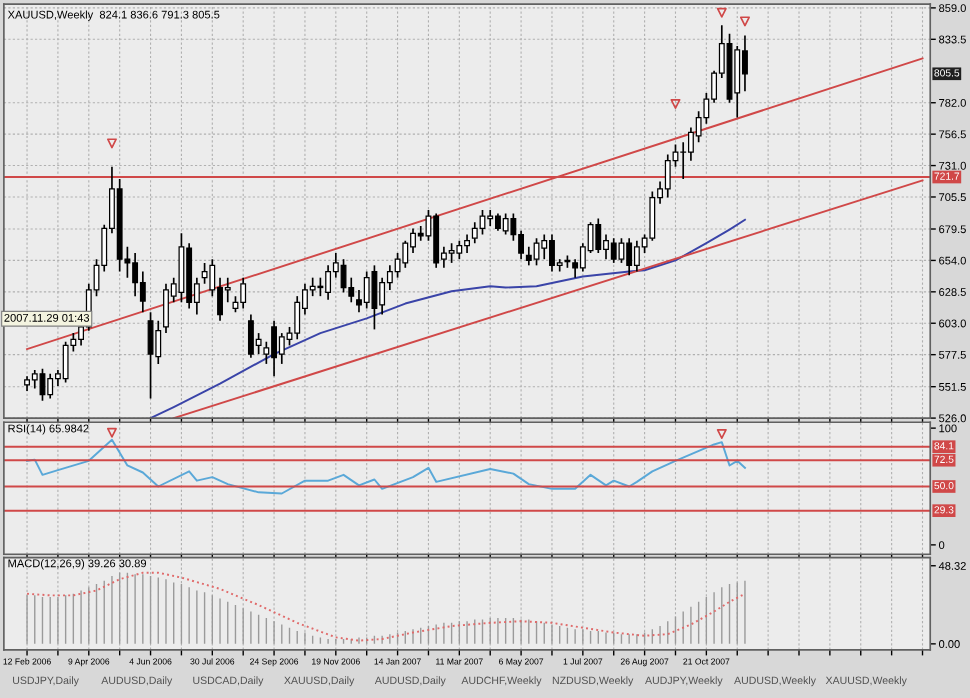 The height and width of the screenshot is (698, 970). What do you see at coordinates (386, 606) in the screenshot?
I see `line-series` at bounding box center [386, 606].